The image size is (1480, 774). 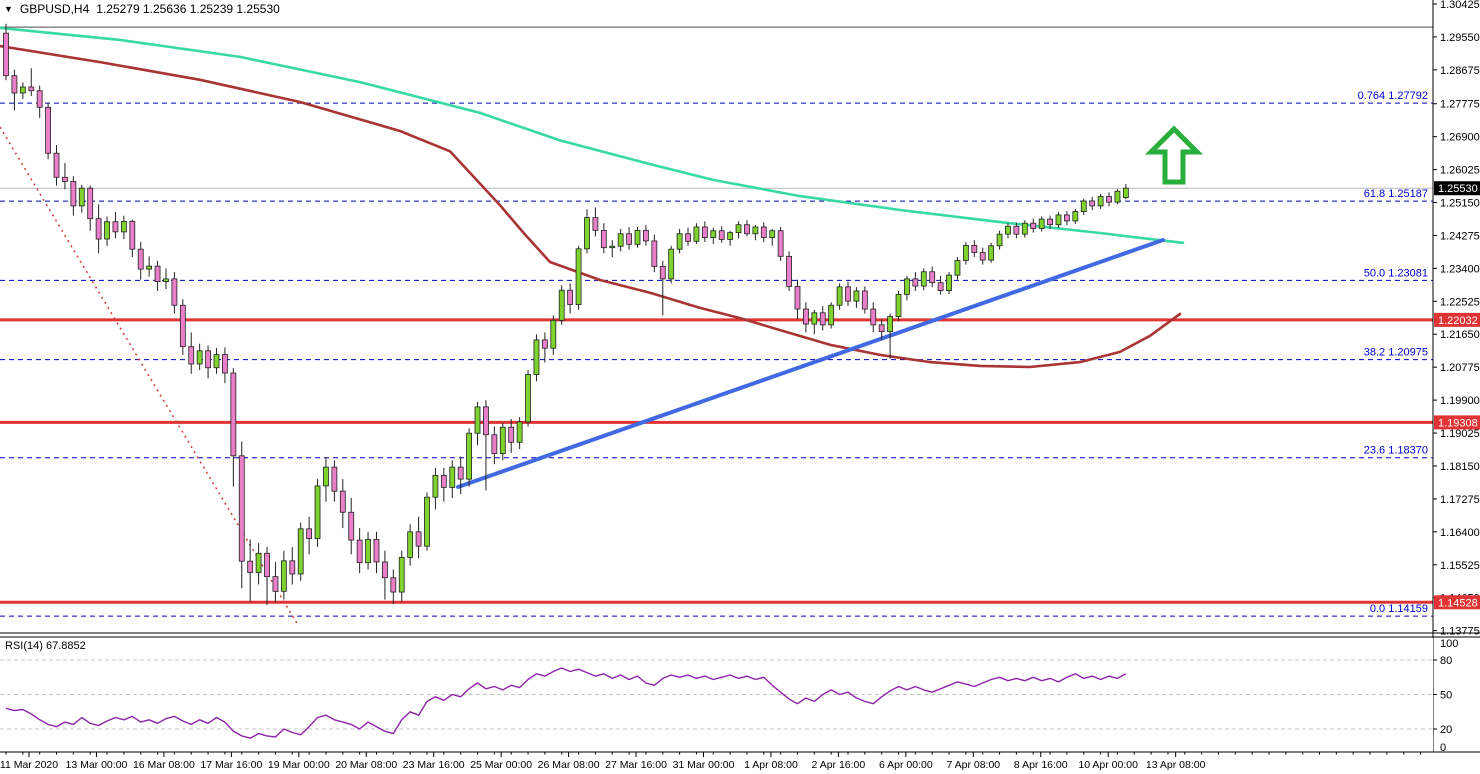 I want to click on time-tick-label: 23 Mar 16:00, so click(x=434, y=765).